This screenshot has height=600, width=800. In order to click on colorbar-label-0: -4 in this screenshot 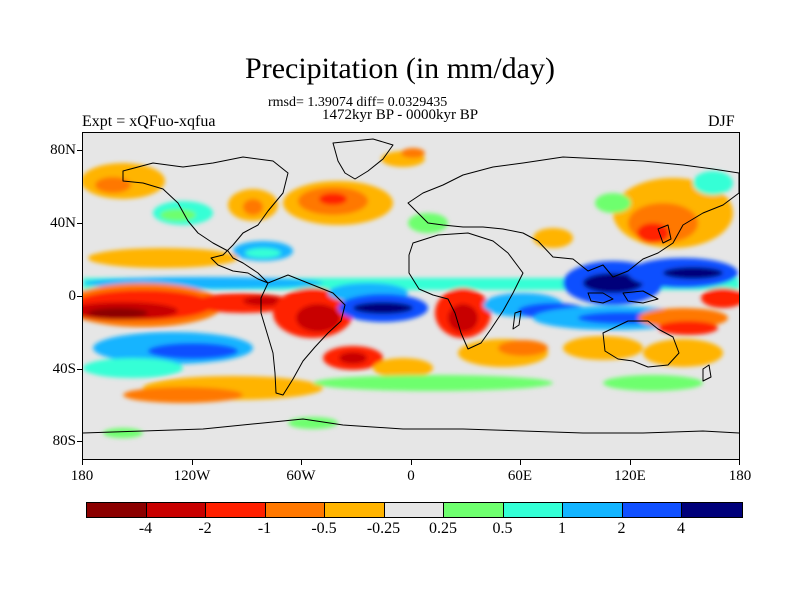, I will do `click(145, 528)`.